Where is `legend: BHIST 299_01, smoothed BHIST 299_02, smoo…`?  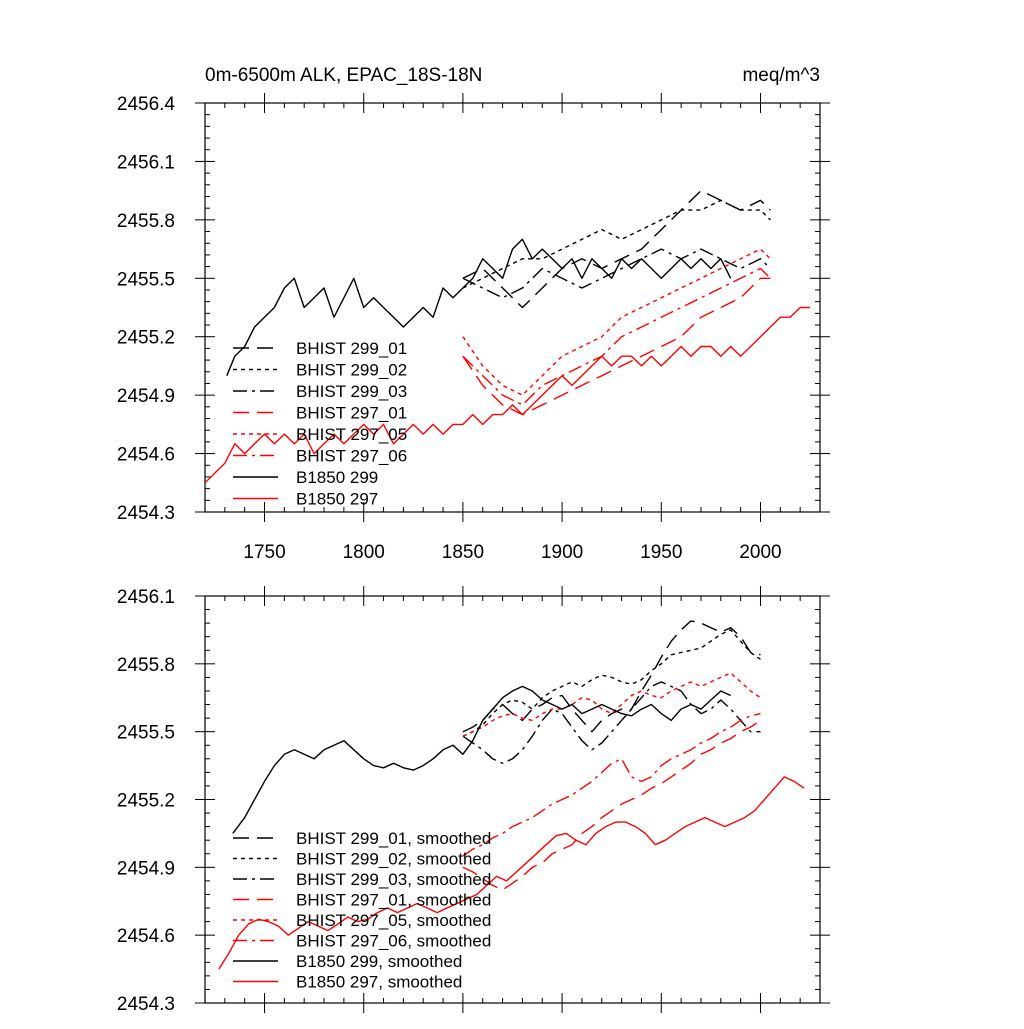 legend: BHIST 299_01, smoothed BHIST 299_02, smoo… is located at coordinates (362, 910).